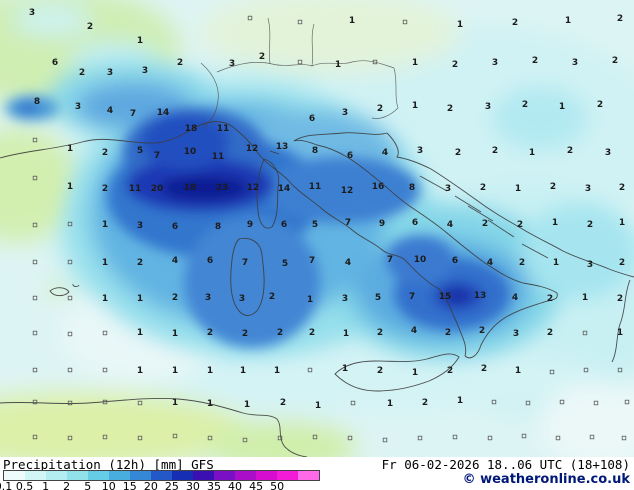  Describe the element at coordinates (108, 464) in the screenshot. I see `map-title: Precipitation (12h) [mm] GFS` at that location.